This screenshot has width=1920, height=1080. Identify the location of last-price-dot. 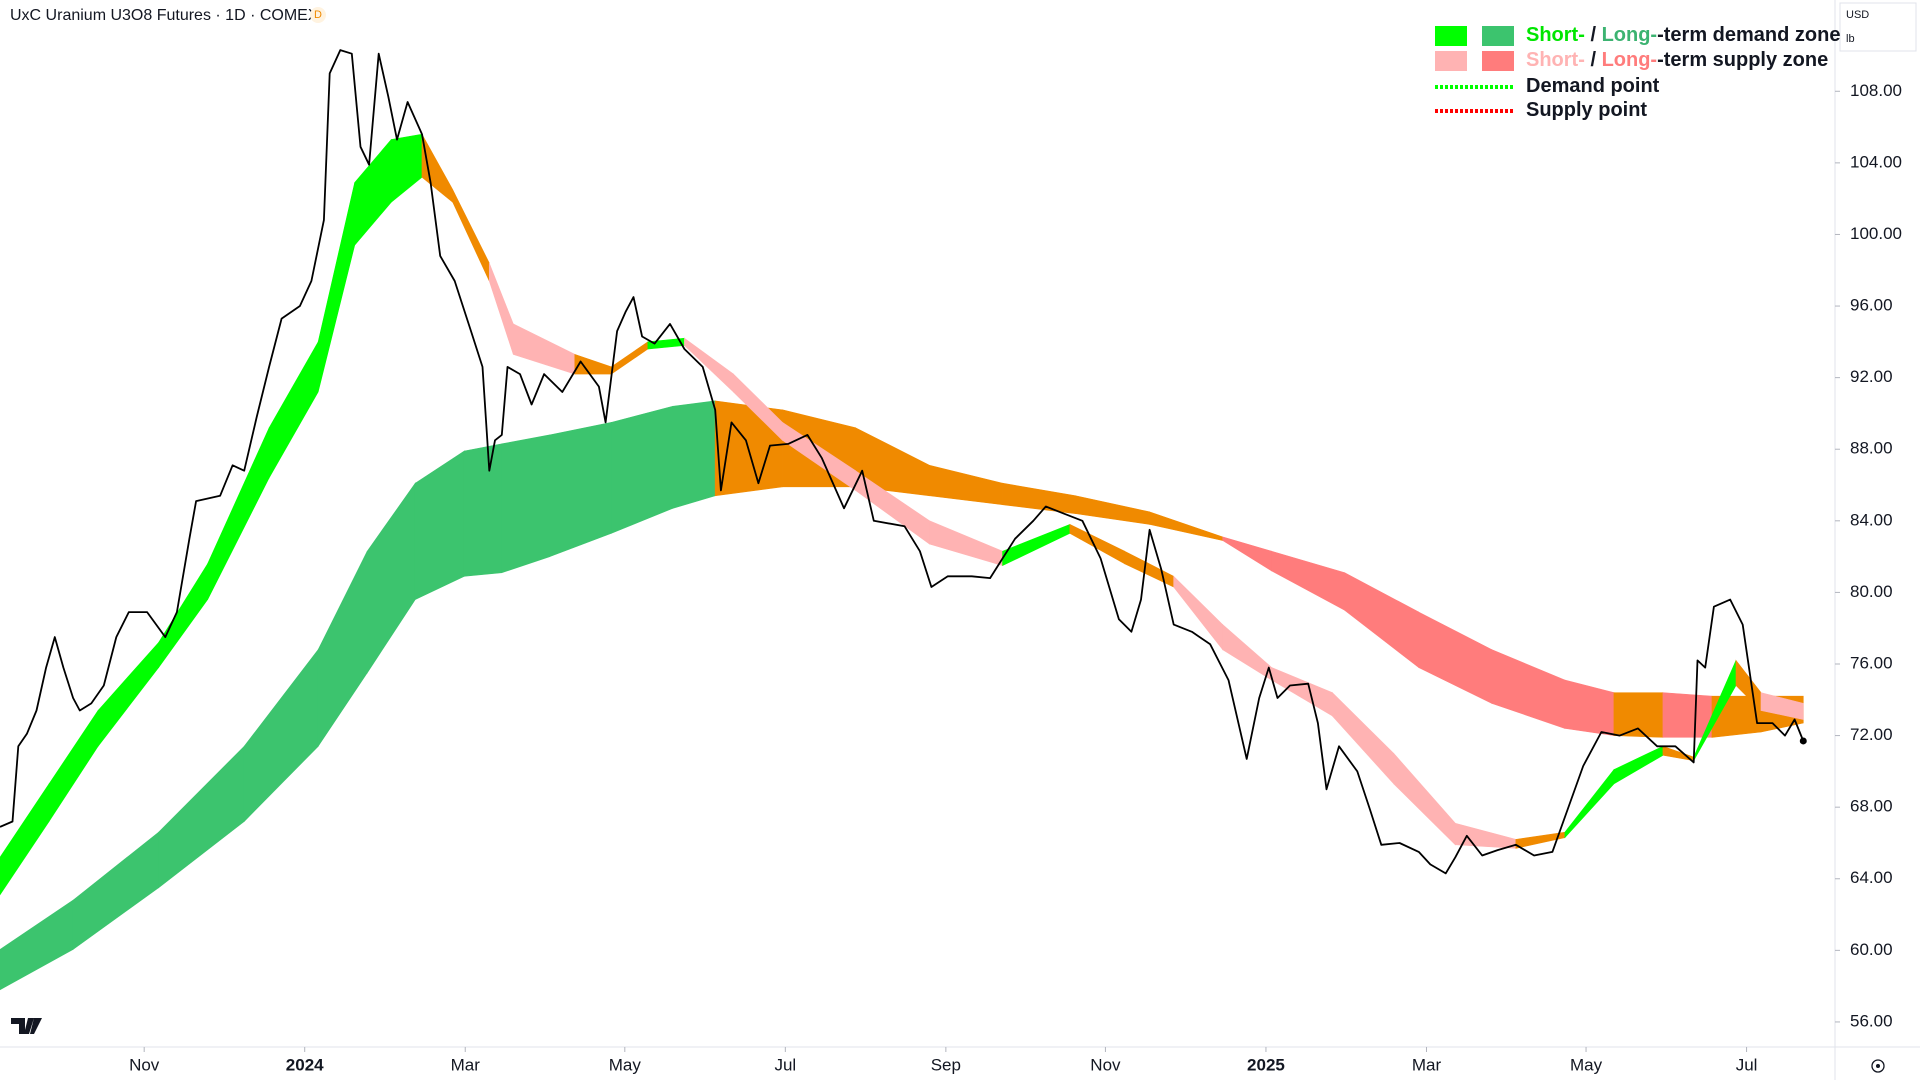
(1803, 741).